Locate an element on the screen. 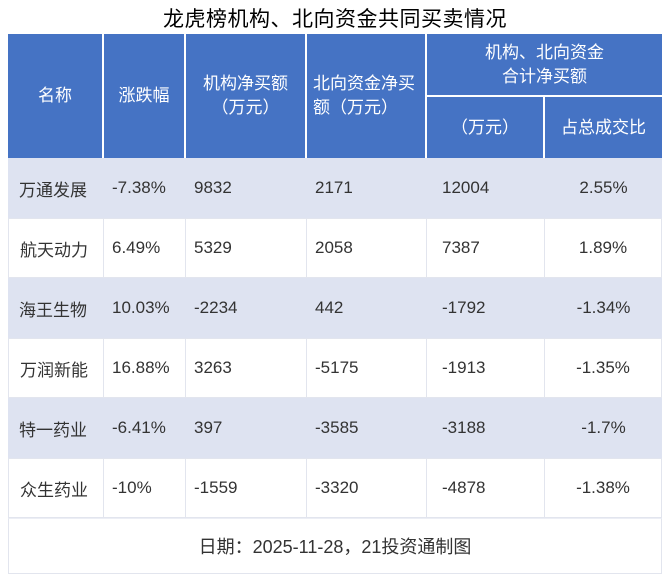 Image resolution: width=670 pixels, height=580 pixels. table-row: 众生药业 -10% -1559 -3320 -4878 -1.38% is located at coordinates (335, 488).